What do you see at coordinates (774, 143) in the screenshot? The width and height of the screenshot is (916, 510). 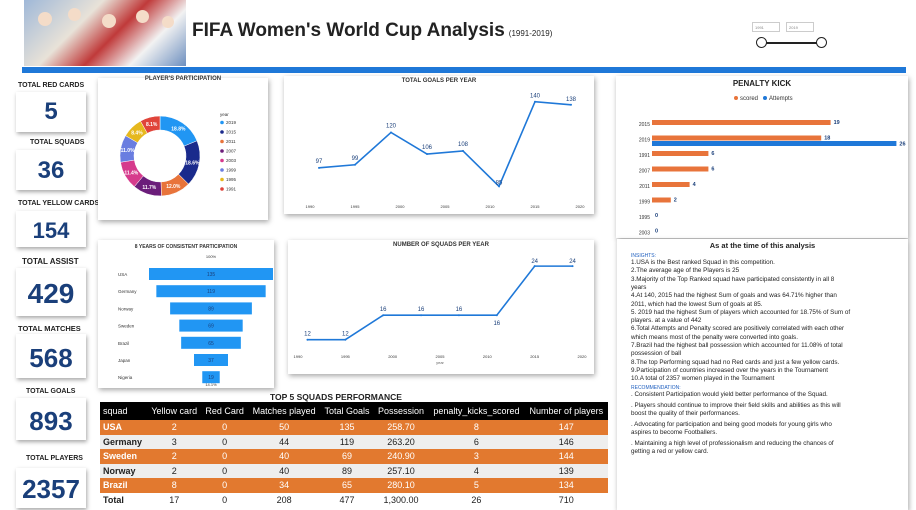 I see `penalty-bar-attempts` at bounding box center [774, 143].